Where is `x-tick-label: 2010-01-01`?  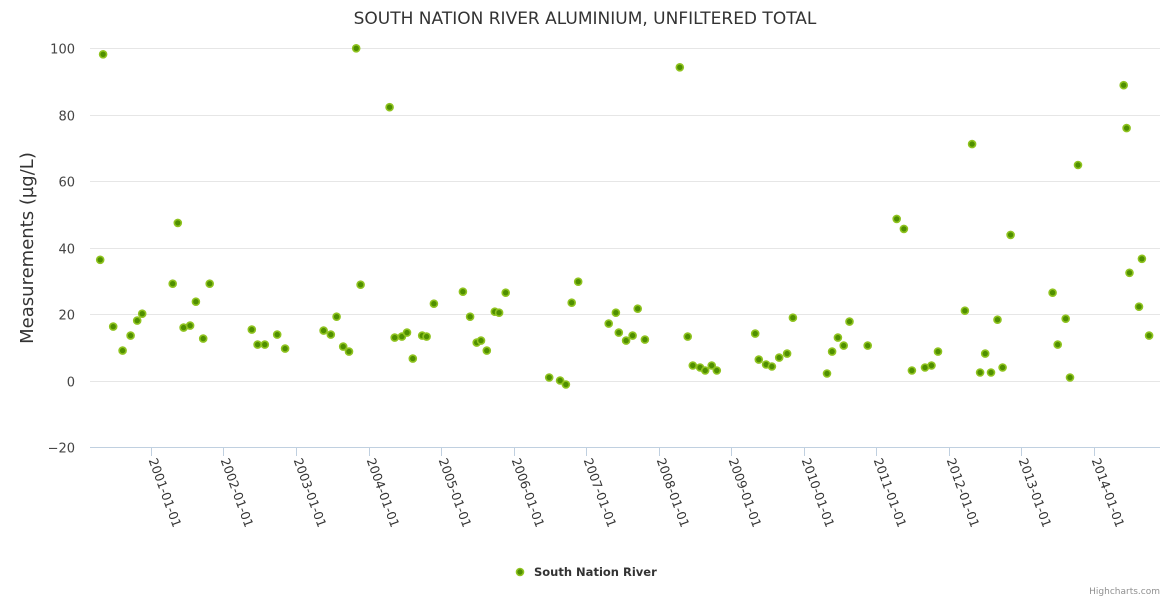
x-tick-label: 2010-01-01 is located at coordinates (818, 492).